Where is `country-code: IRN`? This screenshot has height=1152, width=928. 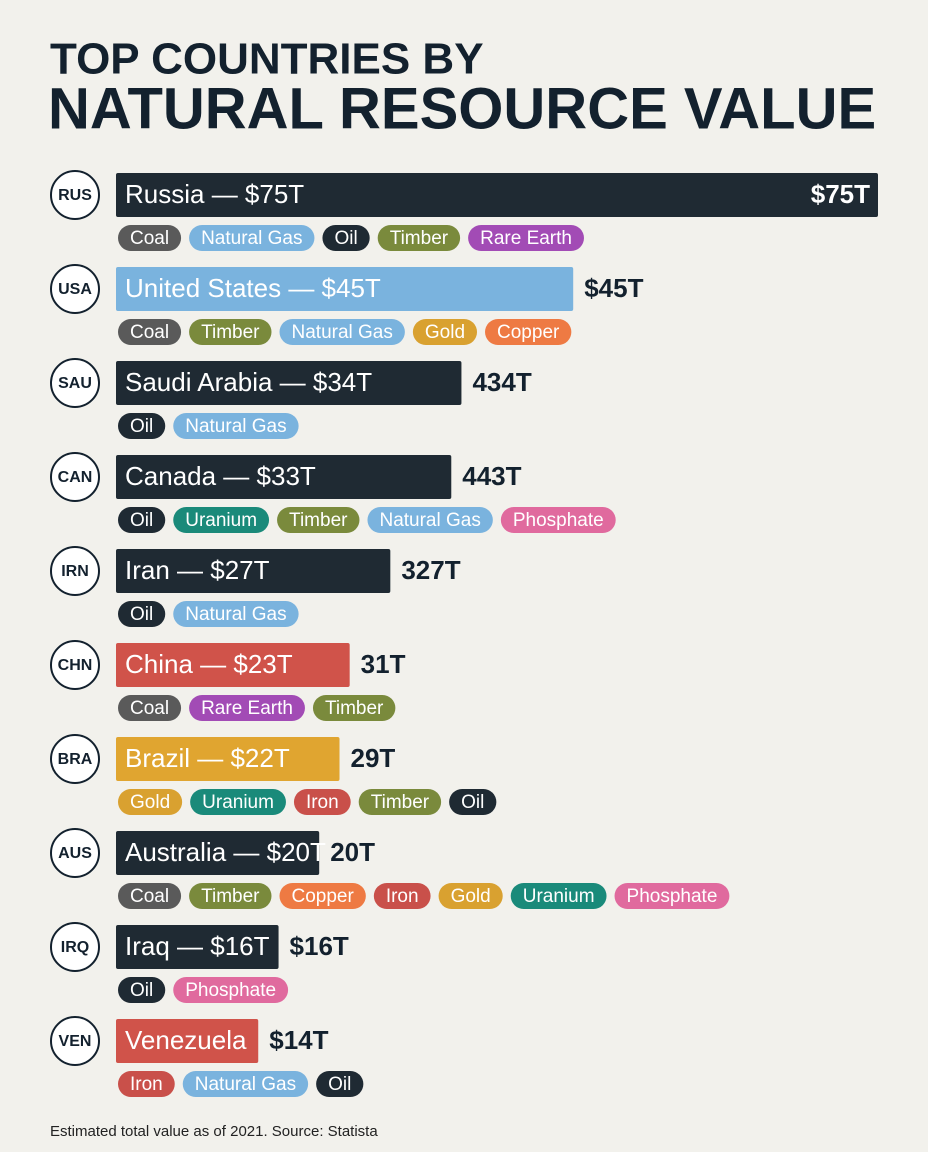
country-code: IRN is located at coordinates (75, 571).